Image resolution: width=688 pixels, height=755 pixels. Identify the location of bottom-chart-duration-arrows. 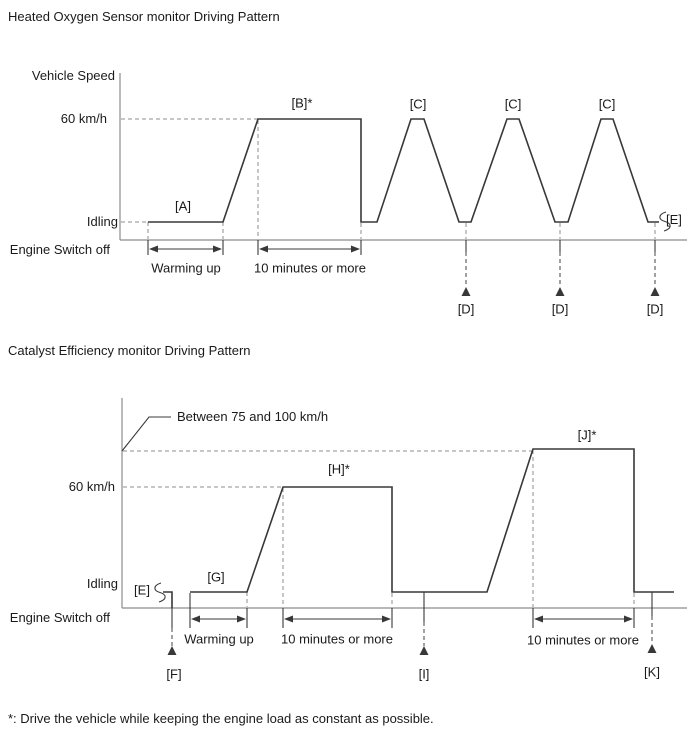
(412, 610).